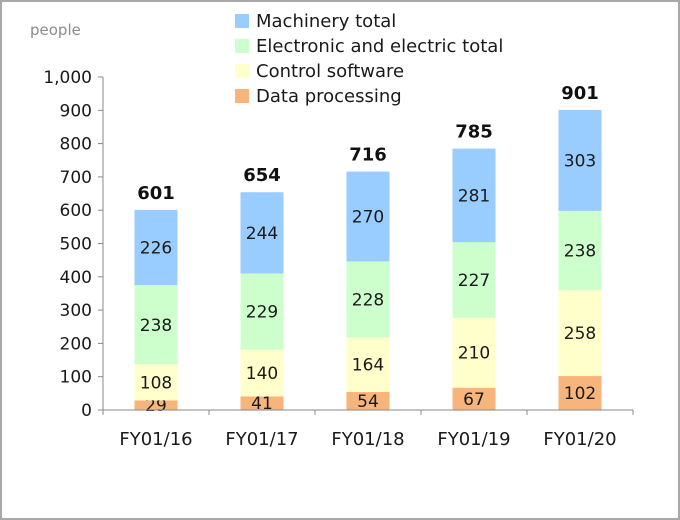  What do you see at coordinates (76, 178) in the screenshot?
I see `y-tick-label: 700` at bounding box center [76, 178].